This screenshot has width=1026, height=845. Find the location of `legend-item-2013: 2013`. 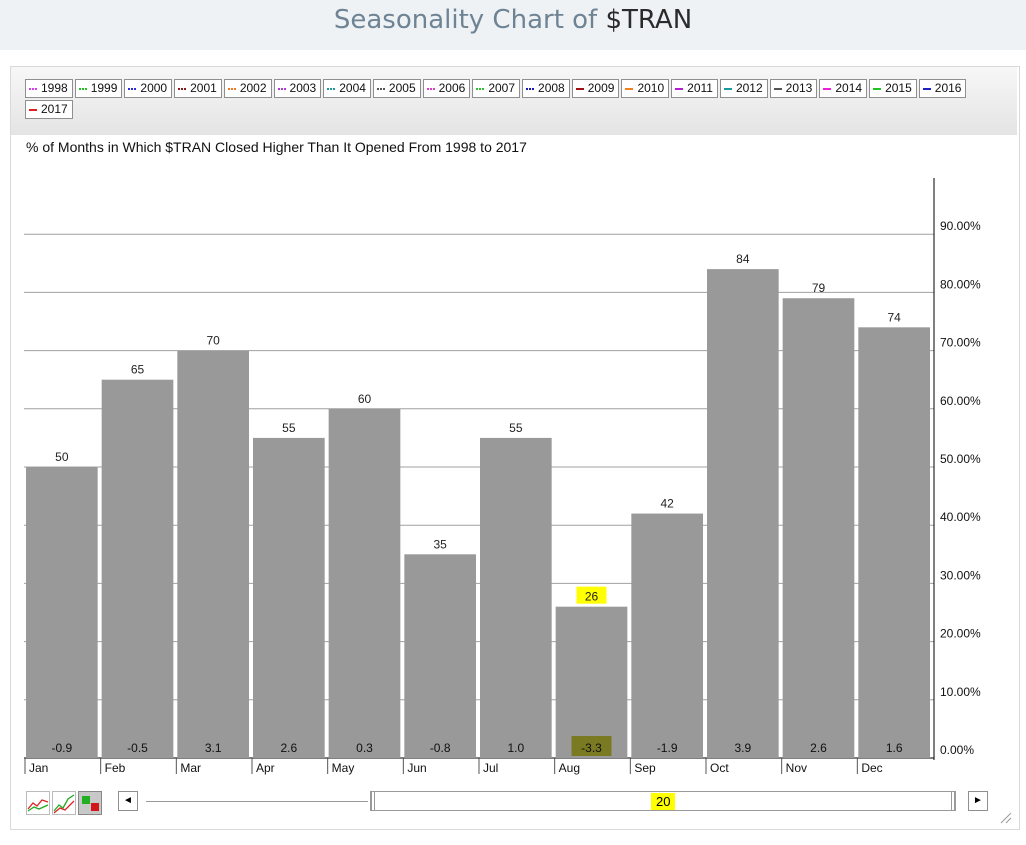

legend-item-2013: 2013 is located at coordinates (793, 88).